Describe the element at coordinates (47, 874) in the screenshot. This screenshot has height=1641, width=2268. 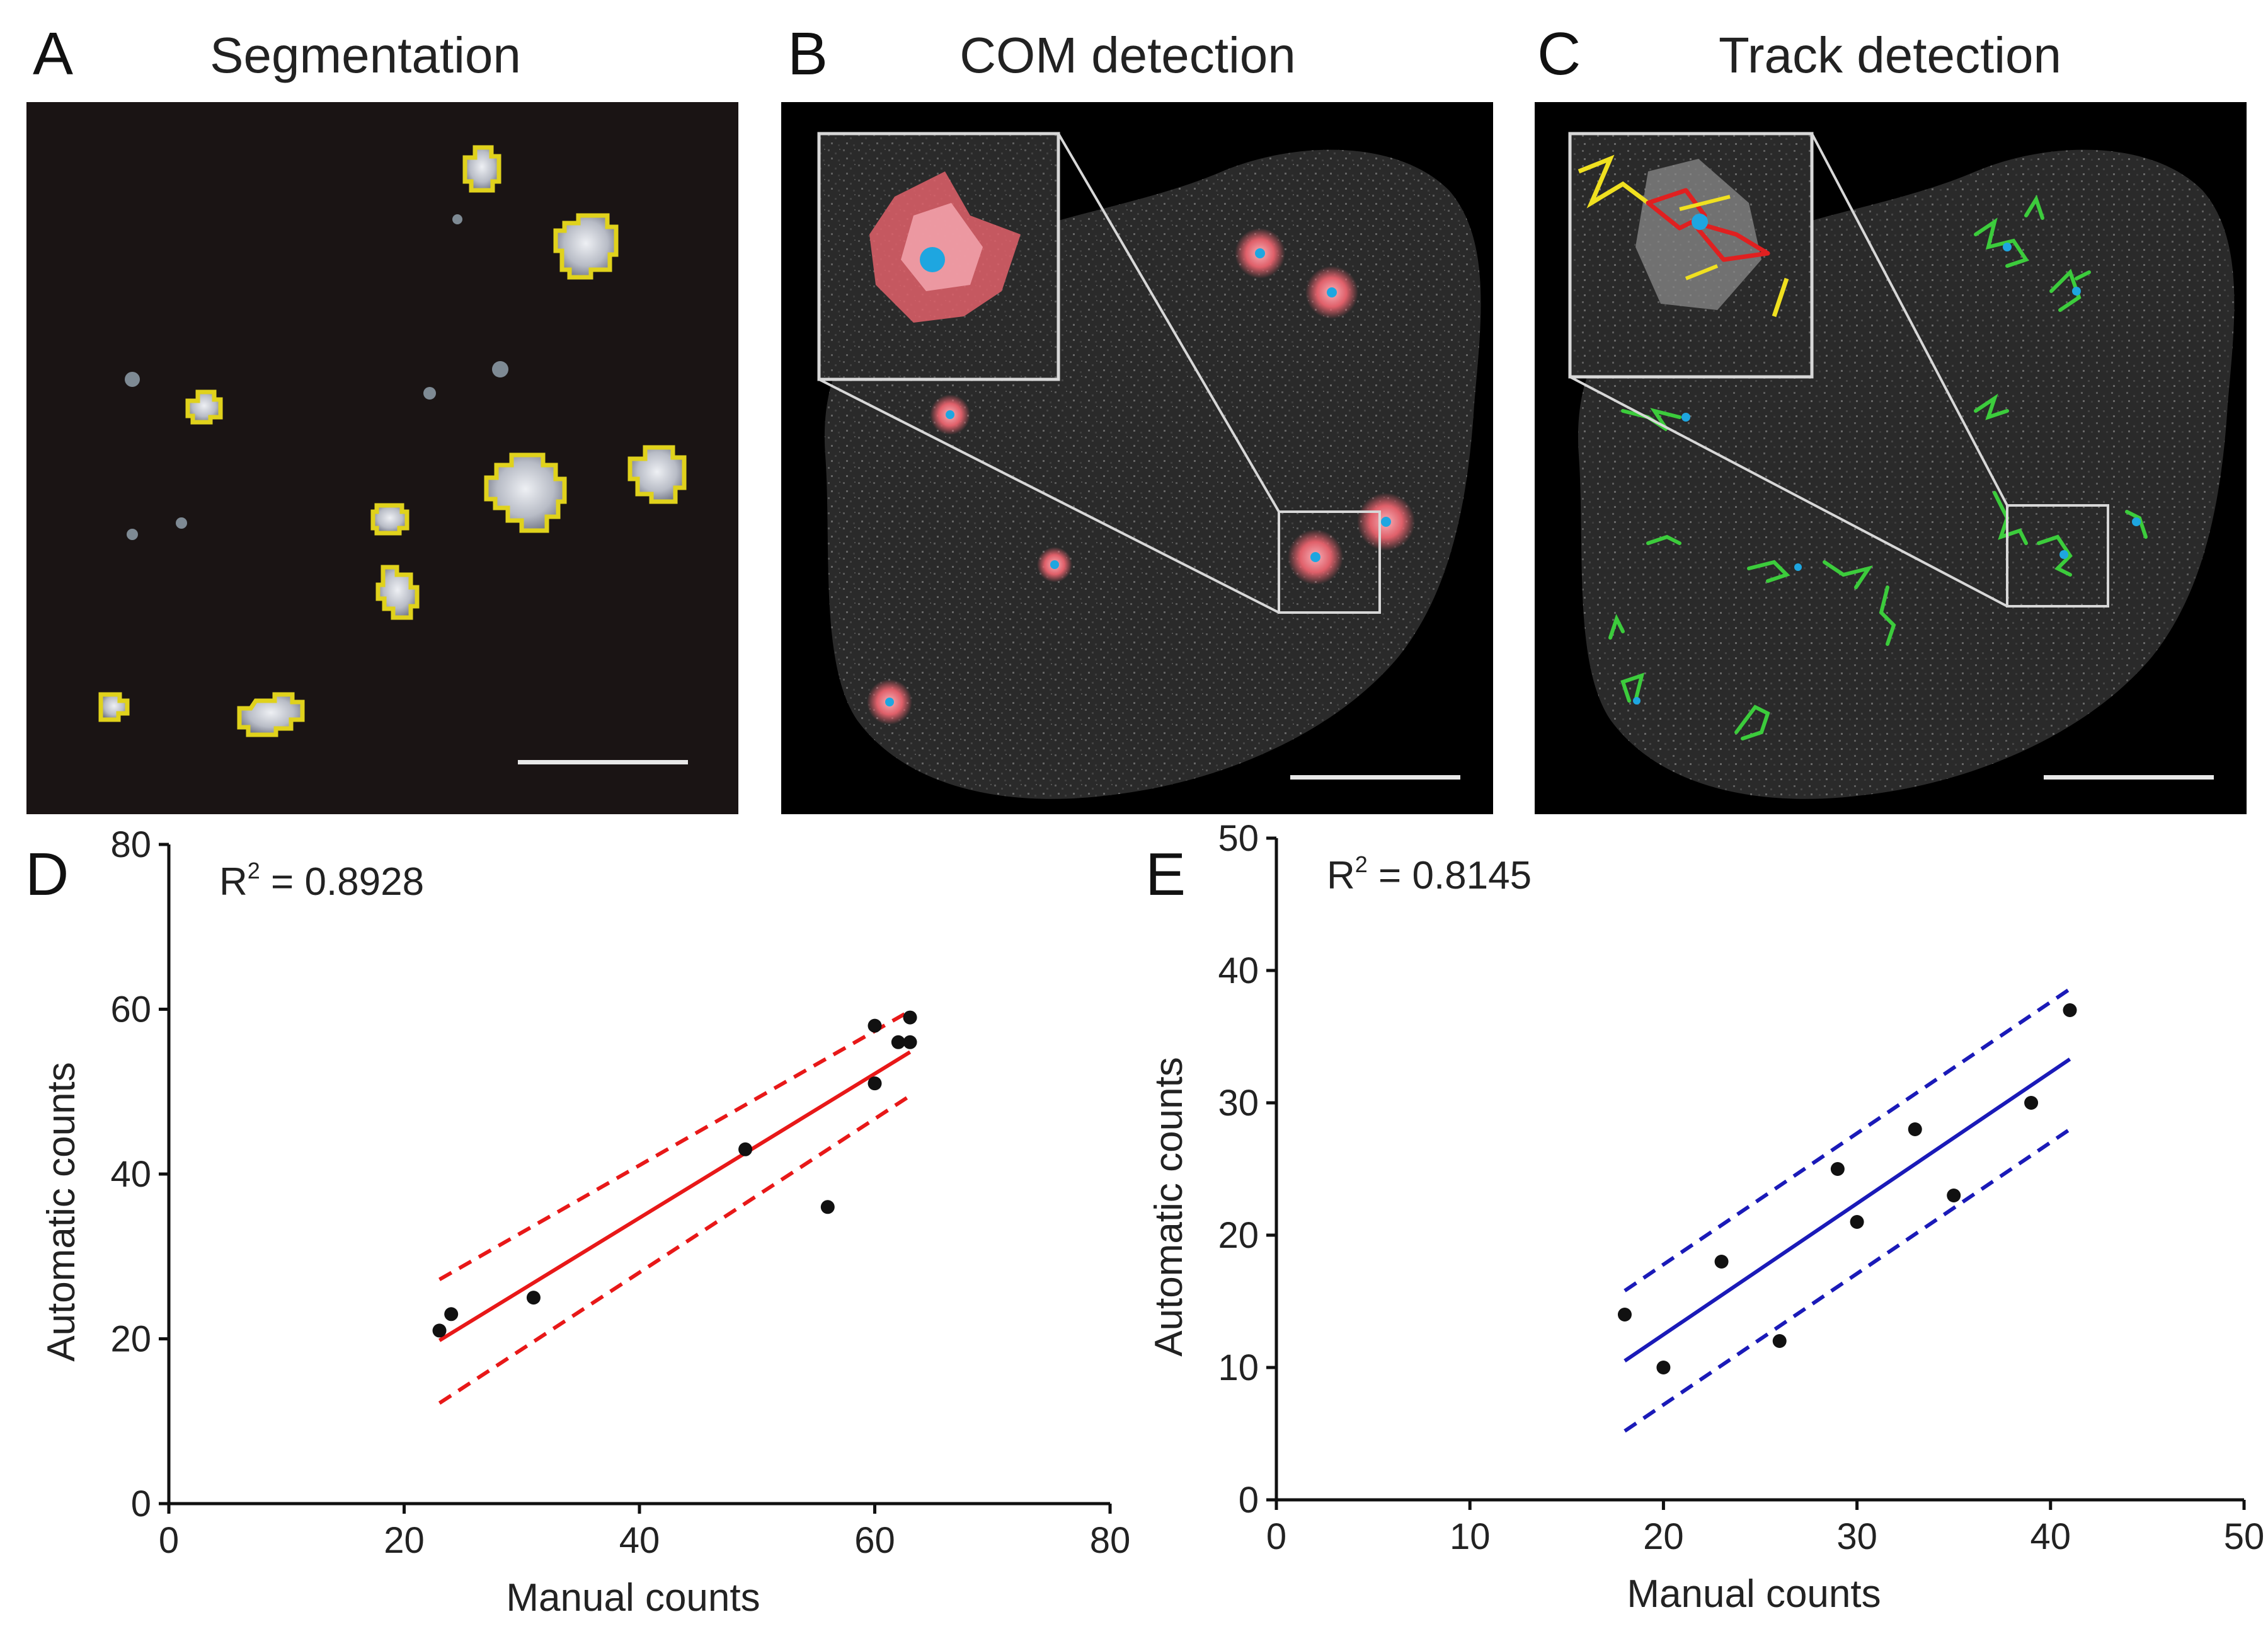
I see `panel-letter-d: D` at that location.